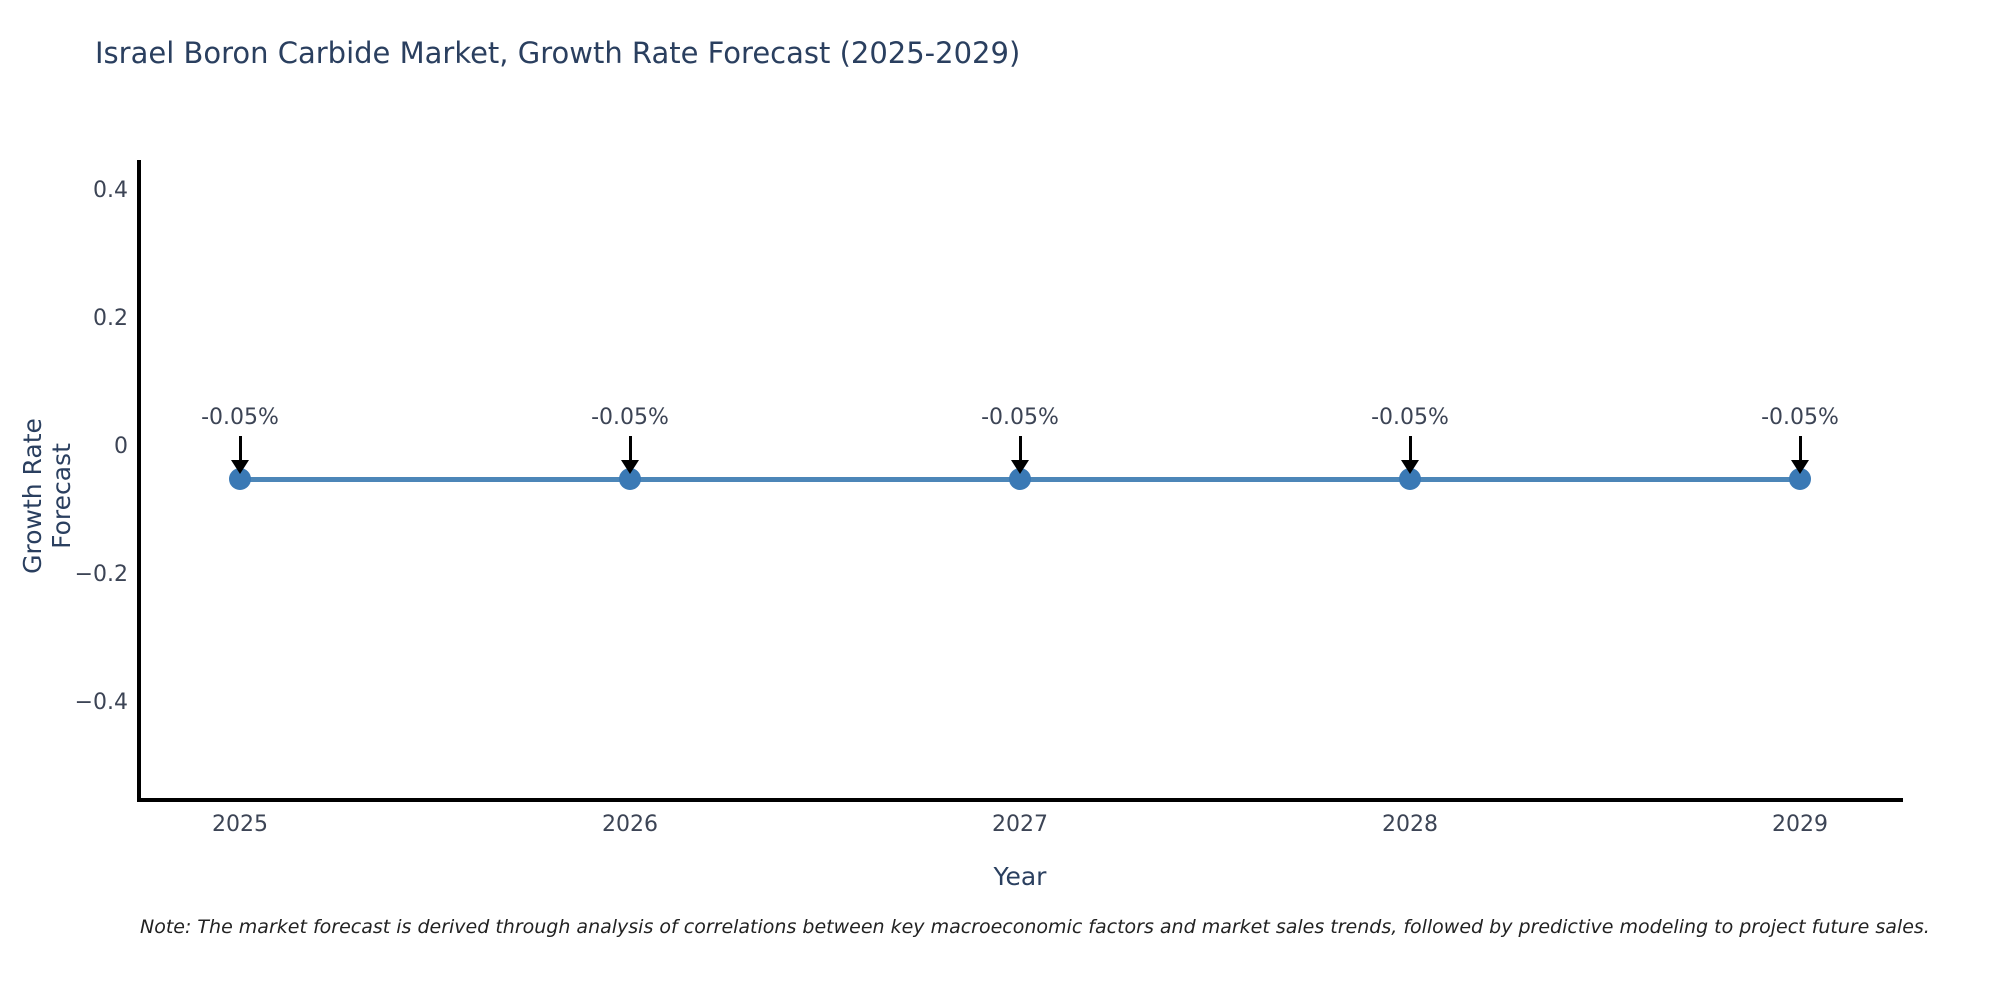 Image resolution: width=2000 pixels, height=1000 pixels. I want to click on y-axis-title: Growth Rate Forecast, so click(47, 496).